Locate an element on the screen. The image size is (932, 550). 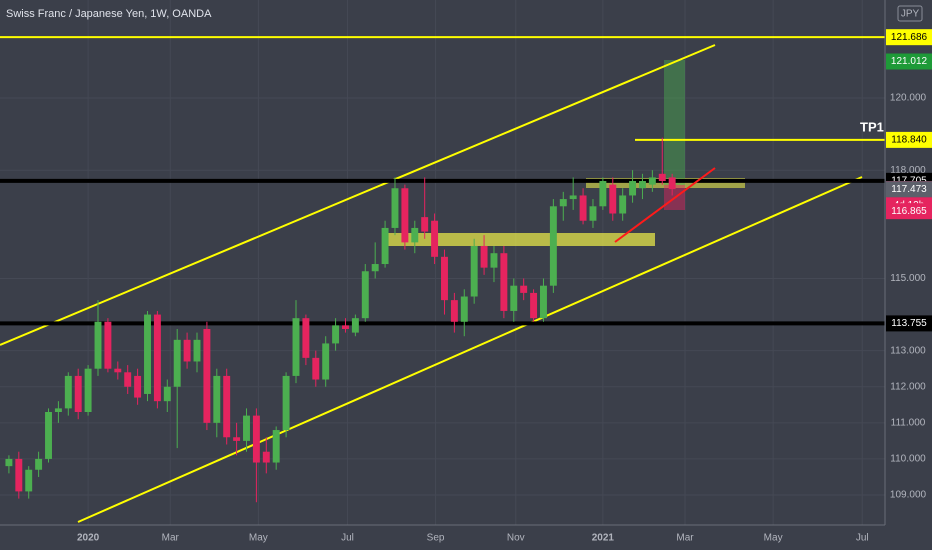
price-label: 113.755 is located at coordinates (909, 323).